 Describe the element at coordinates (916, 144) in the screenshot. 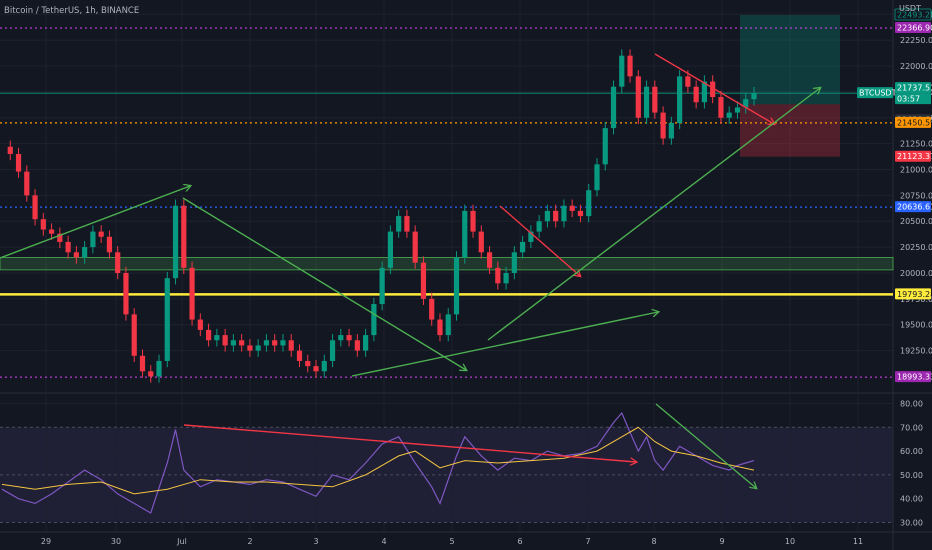

I see `price-tick-label: 21250.00` at that location.